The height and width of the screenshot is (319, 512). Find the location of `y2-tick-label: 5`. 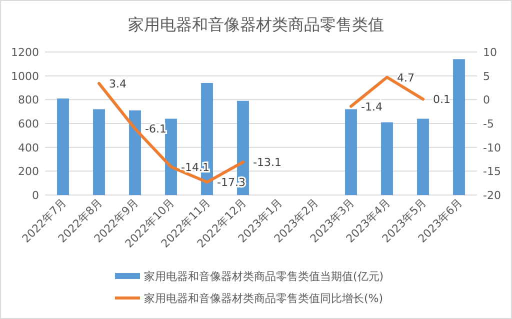

y2-tick-label: 5 is located at coordinates (486, 76).